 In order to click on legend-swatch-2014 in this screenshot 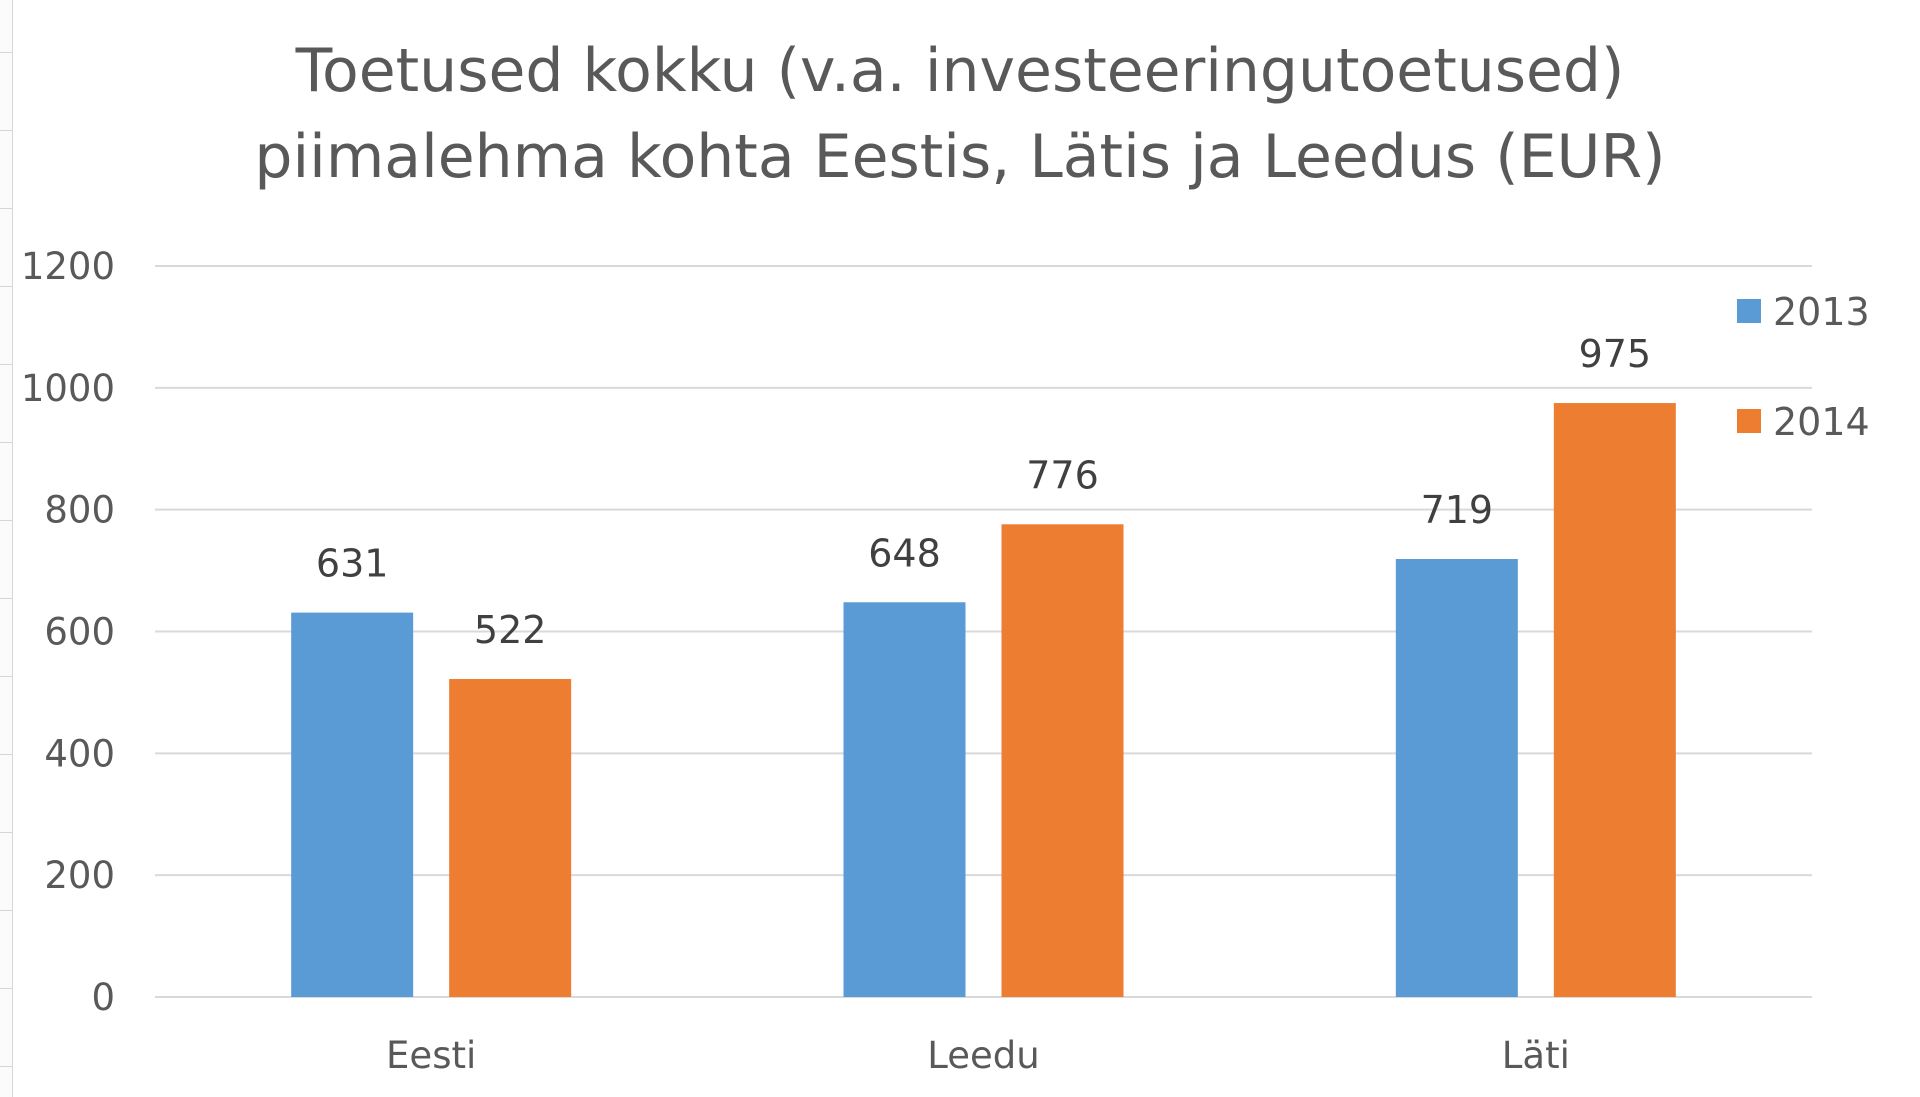, I will do `click(1749, 421)`.